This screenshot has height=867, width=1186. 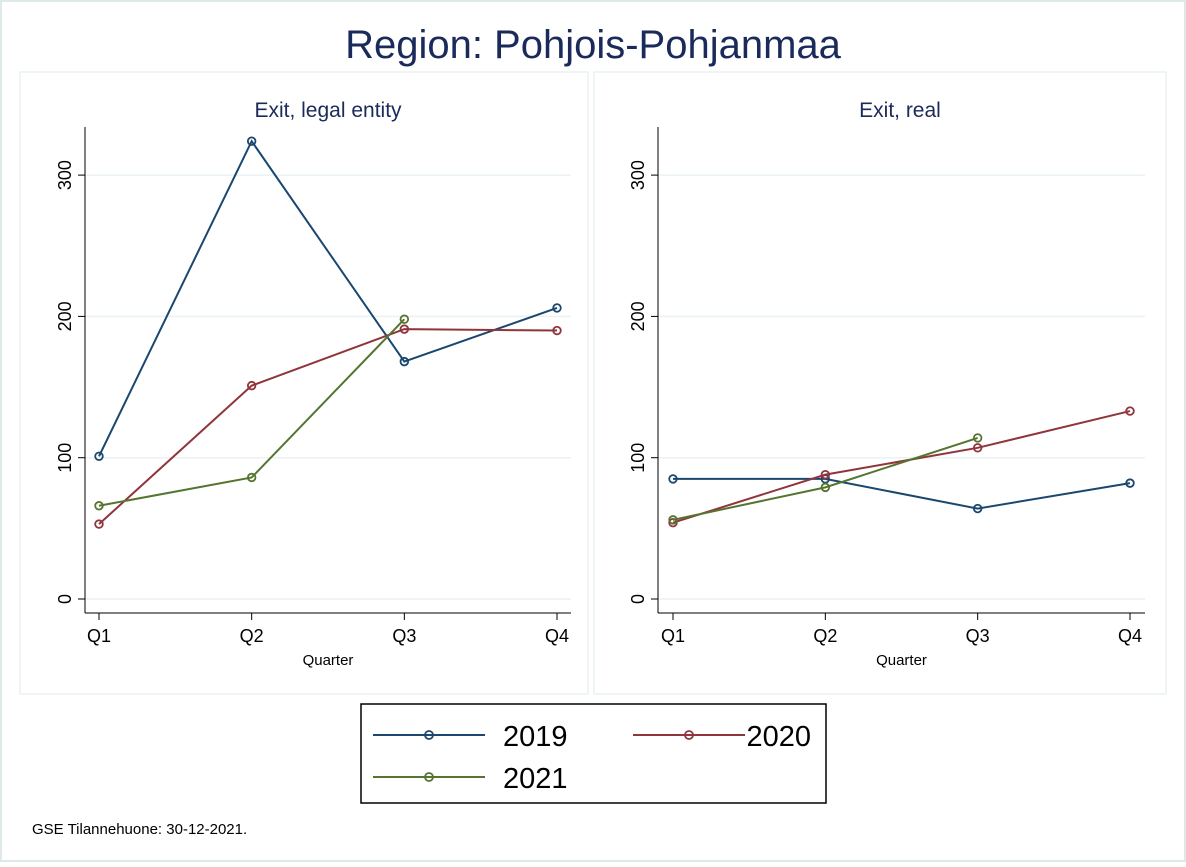 I want to click on legend-item-2021: 2021, so click(x=470, y=779).